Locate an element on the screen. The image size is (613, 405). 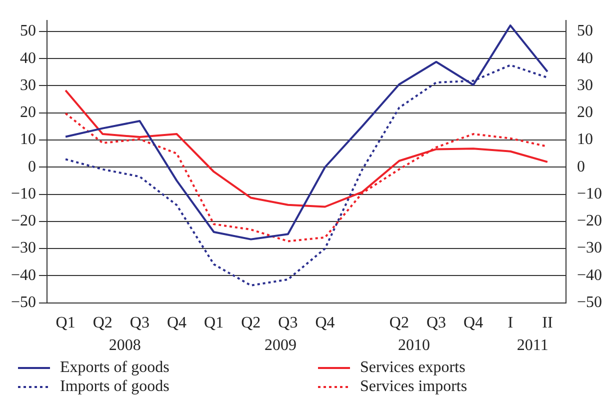
y-tick-label: 50 is located at coordinates (28, 31).